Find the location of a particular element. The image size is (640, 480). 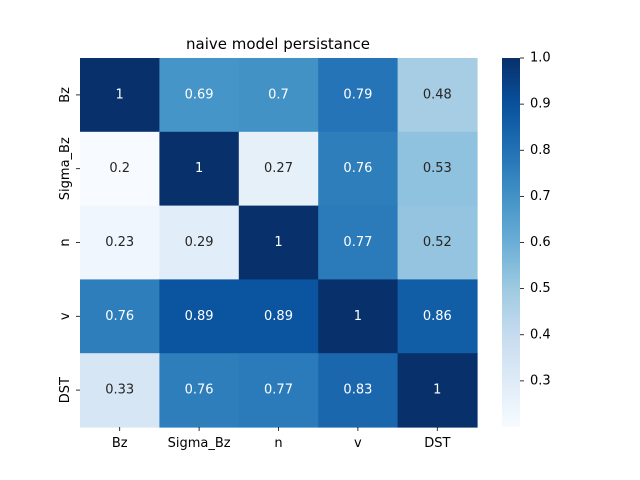

cell-value-label: 0.2 is located at coordinates (119, 168).